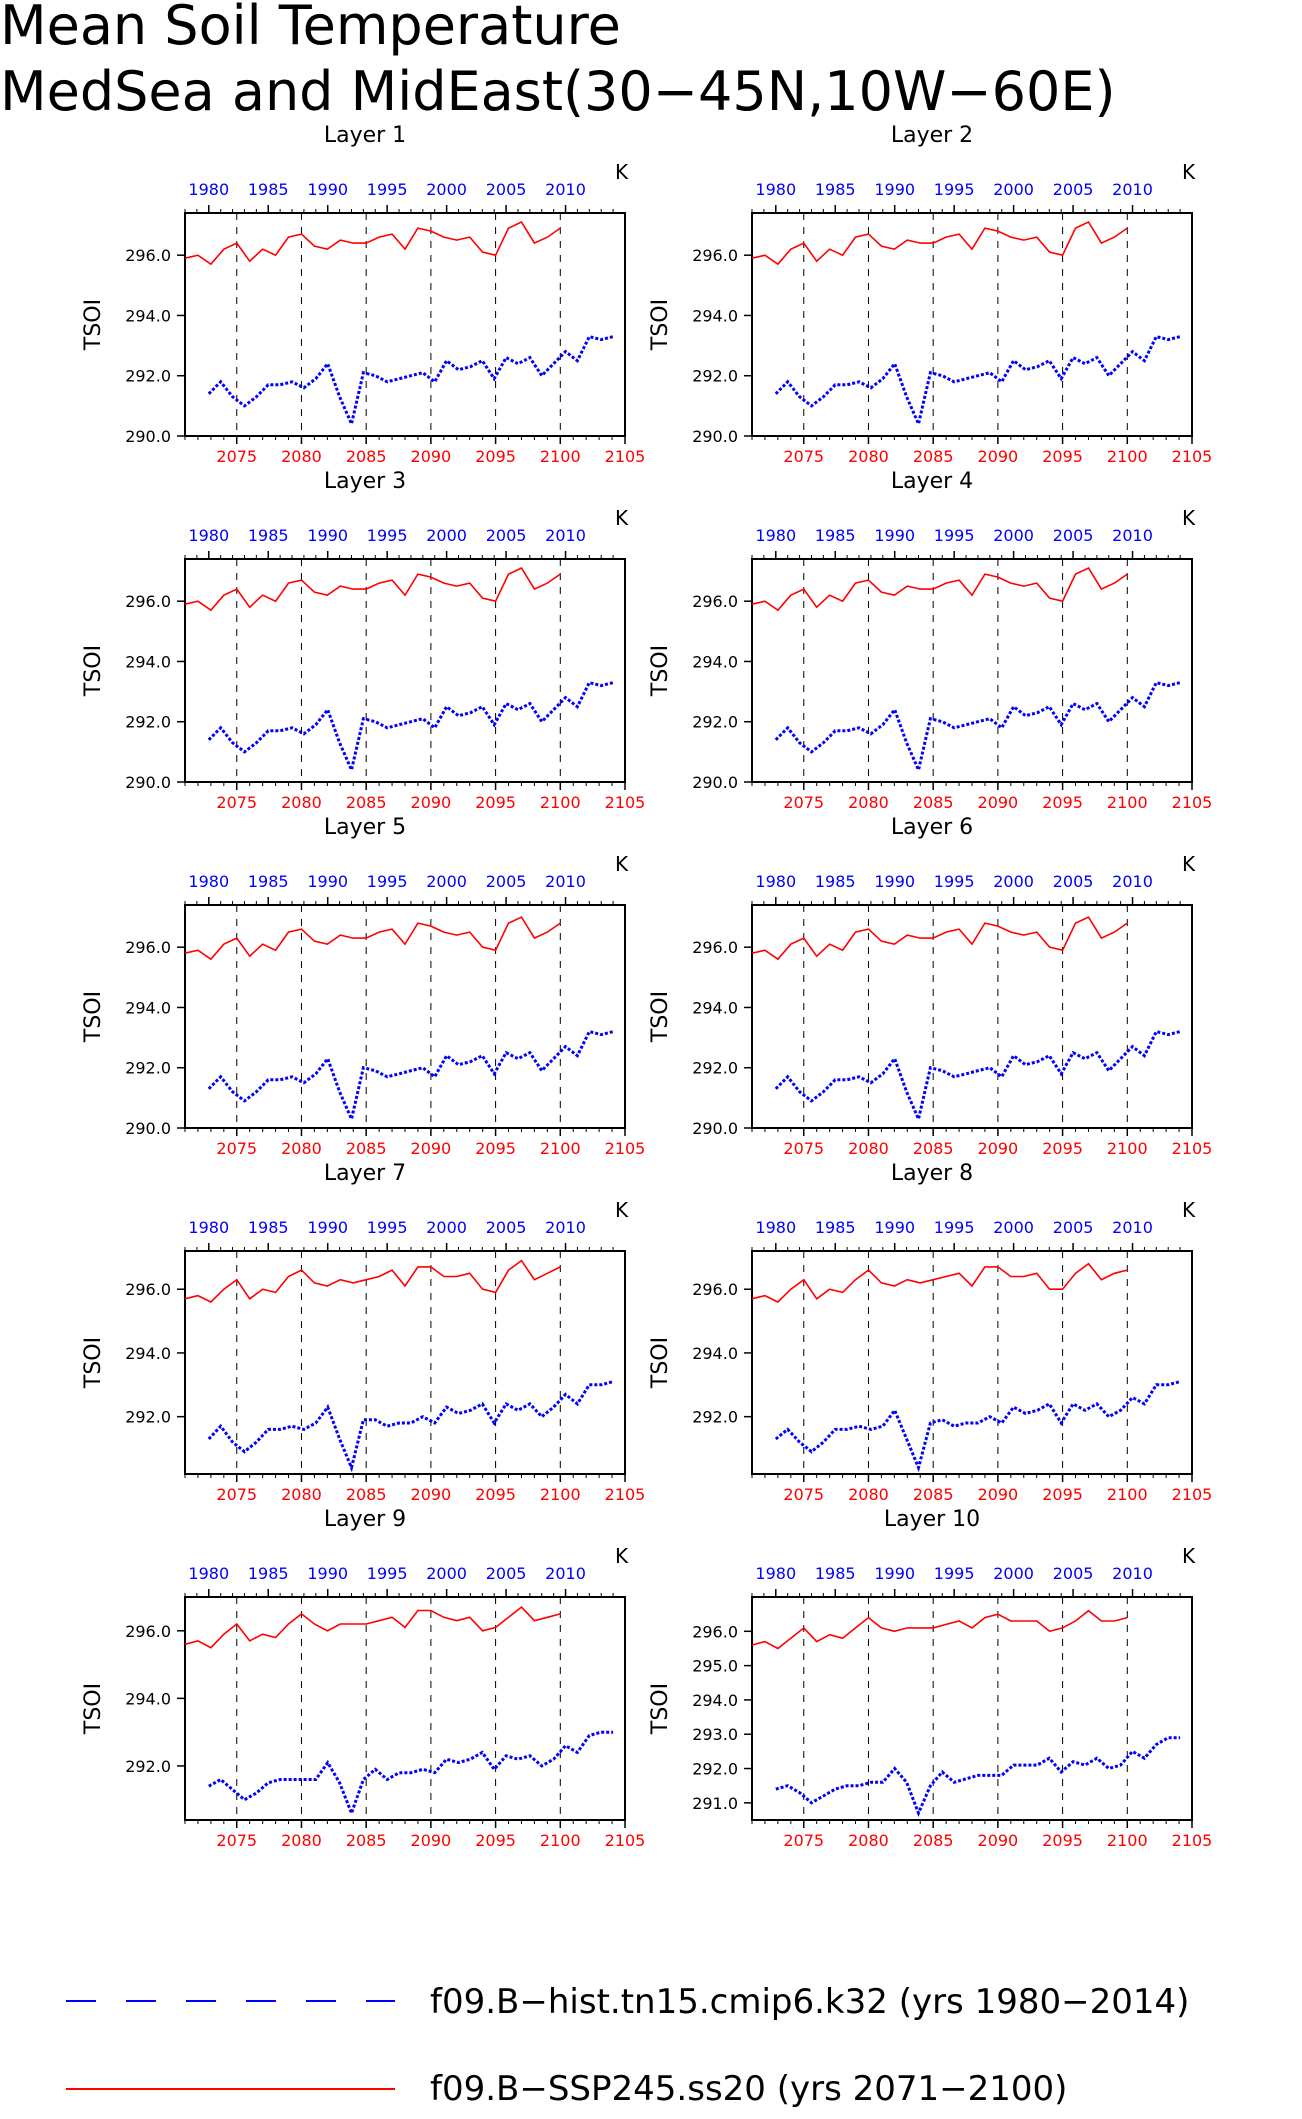  What do you see at coordinates (894, 881) in the screenshot?
I see `top-tick-label: 1990` at bounding box center [894, 881].